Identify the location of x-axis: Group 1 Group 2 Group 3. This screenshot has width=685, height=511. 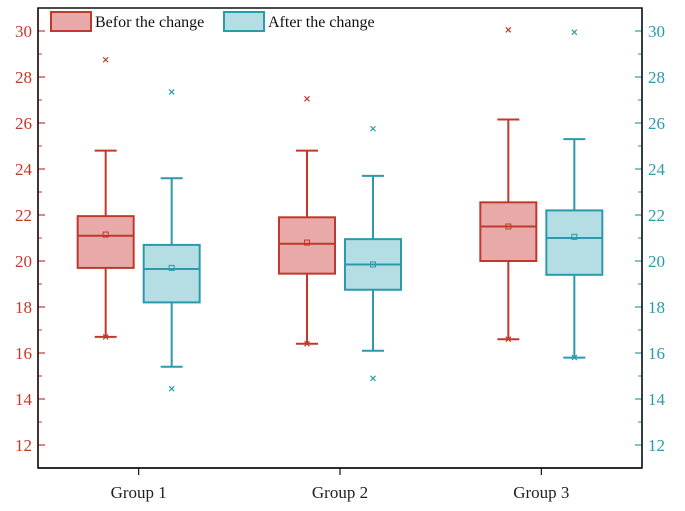
(340, 484).